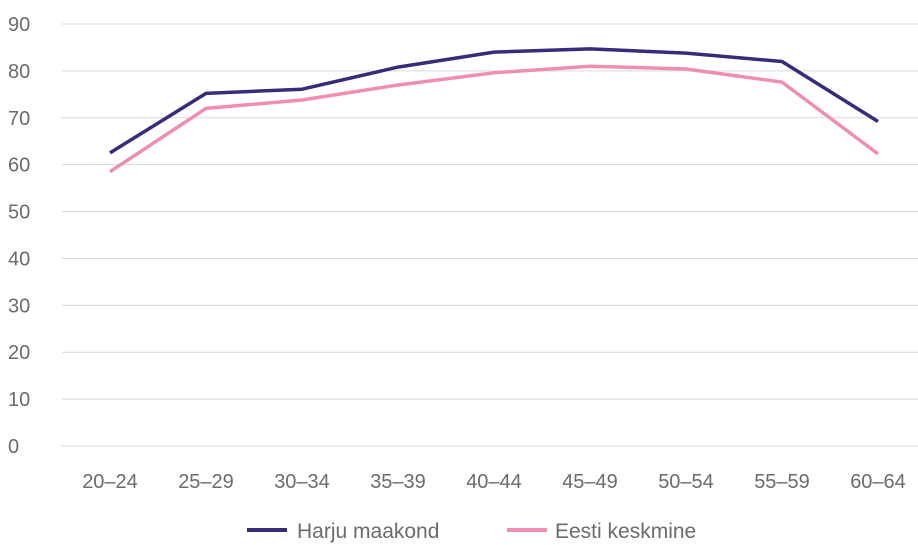  What do you see at coordinates (368, 531) in the screenshot?
I see `legend-label: Harju maakond` at bounding box center [368, 531].